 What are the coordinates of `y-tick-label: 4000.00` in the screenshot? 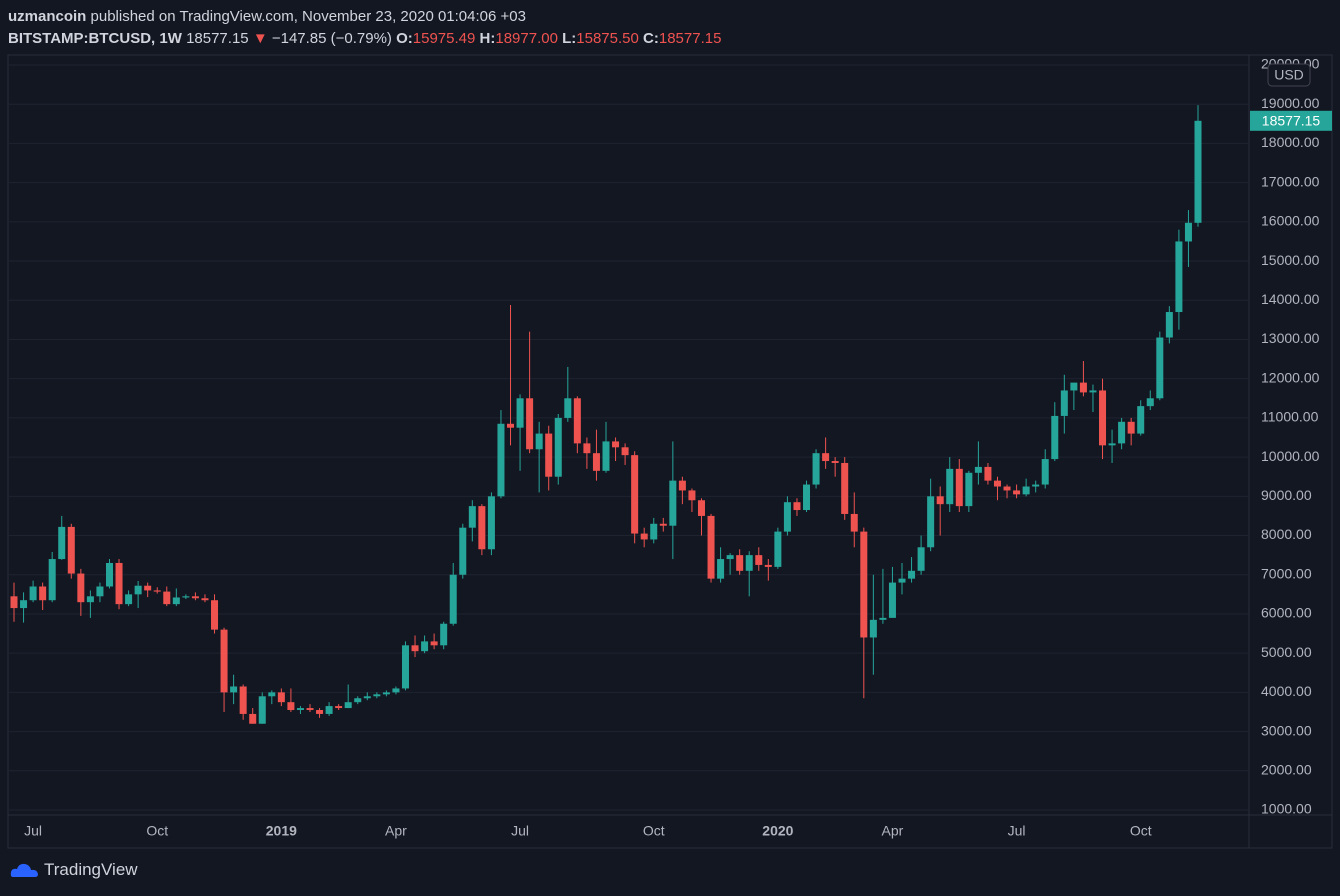 It's located at (1286, 691).